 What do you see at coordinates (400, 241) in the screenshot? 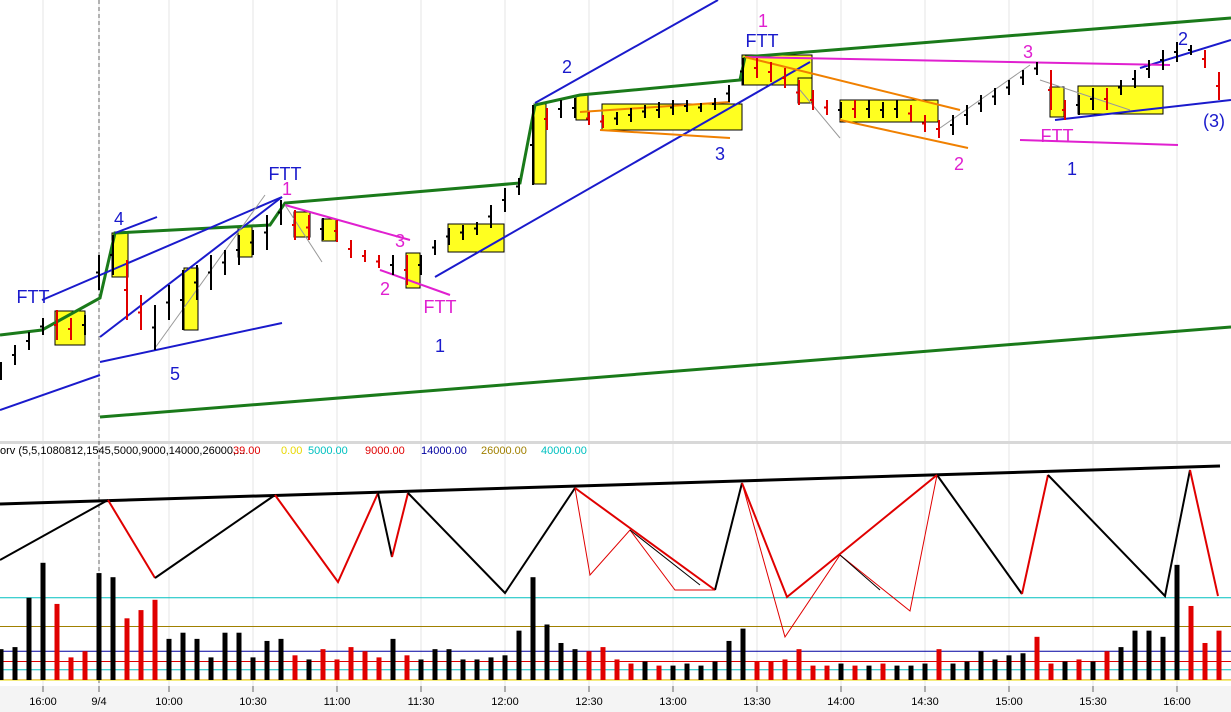
I see `annotation: 3` at bounding box center [400, 241].